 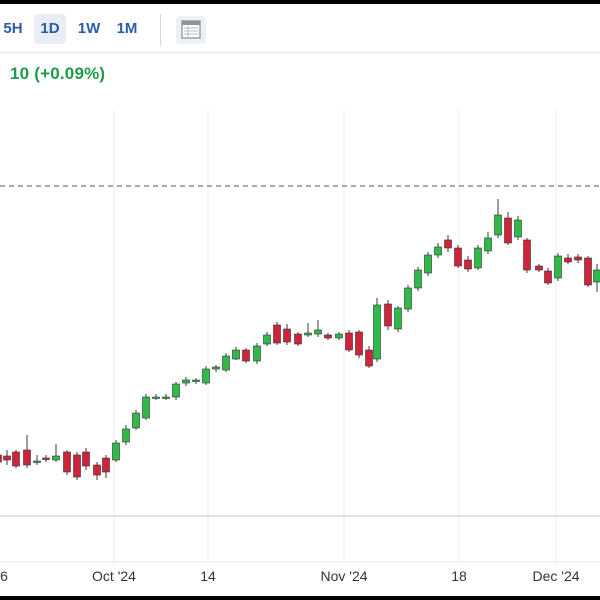 What do you see at coordinates (459, 576) in the screenshot?
I see `x-tick-label: 18` at bounding box center [459, 576].